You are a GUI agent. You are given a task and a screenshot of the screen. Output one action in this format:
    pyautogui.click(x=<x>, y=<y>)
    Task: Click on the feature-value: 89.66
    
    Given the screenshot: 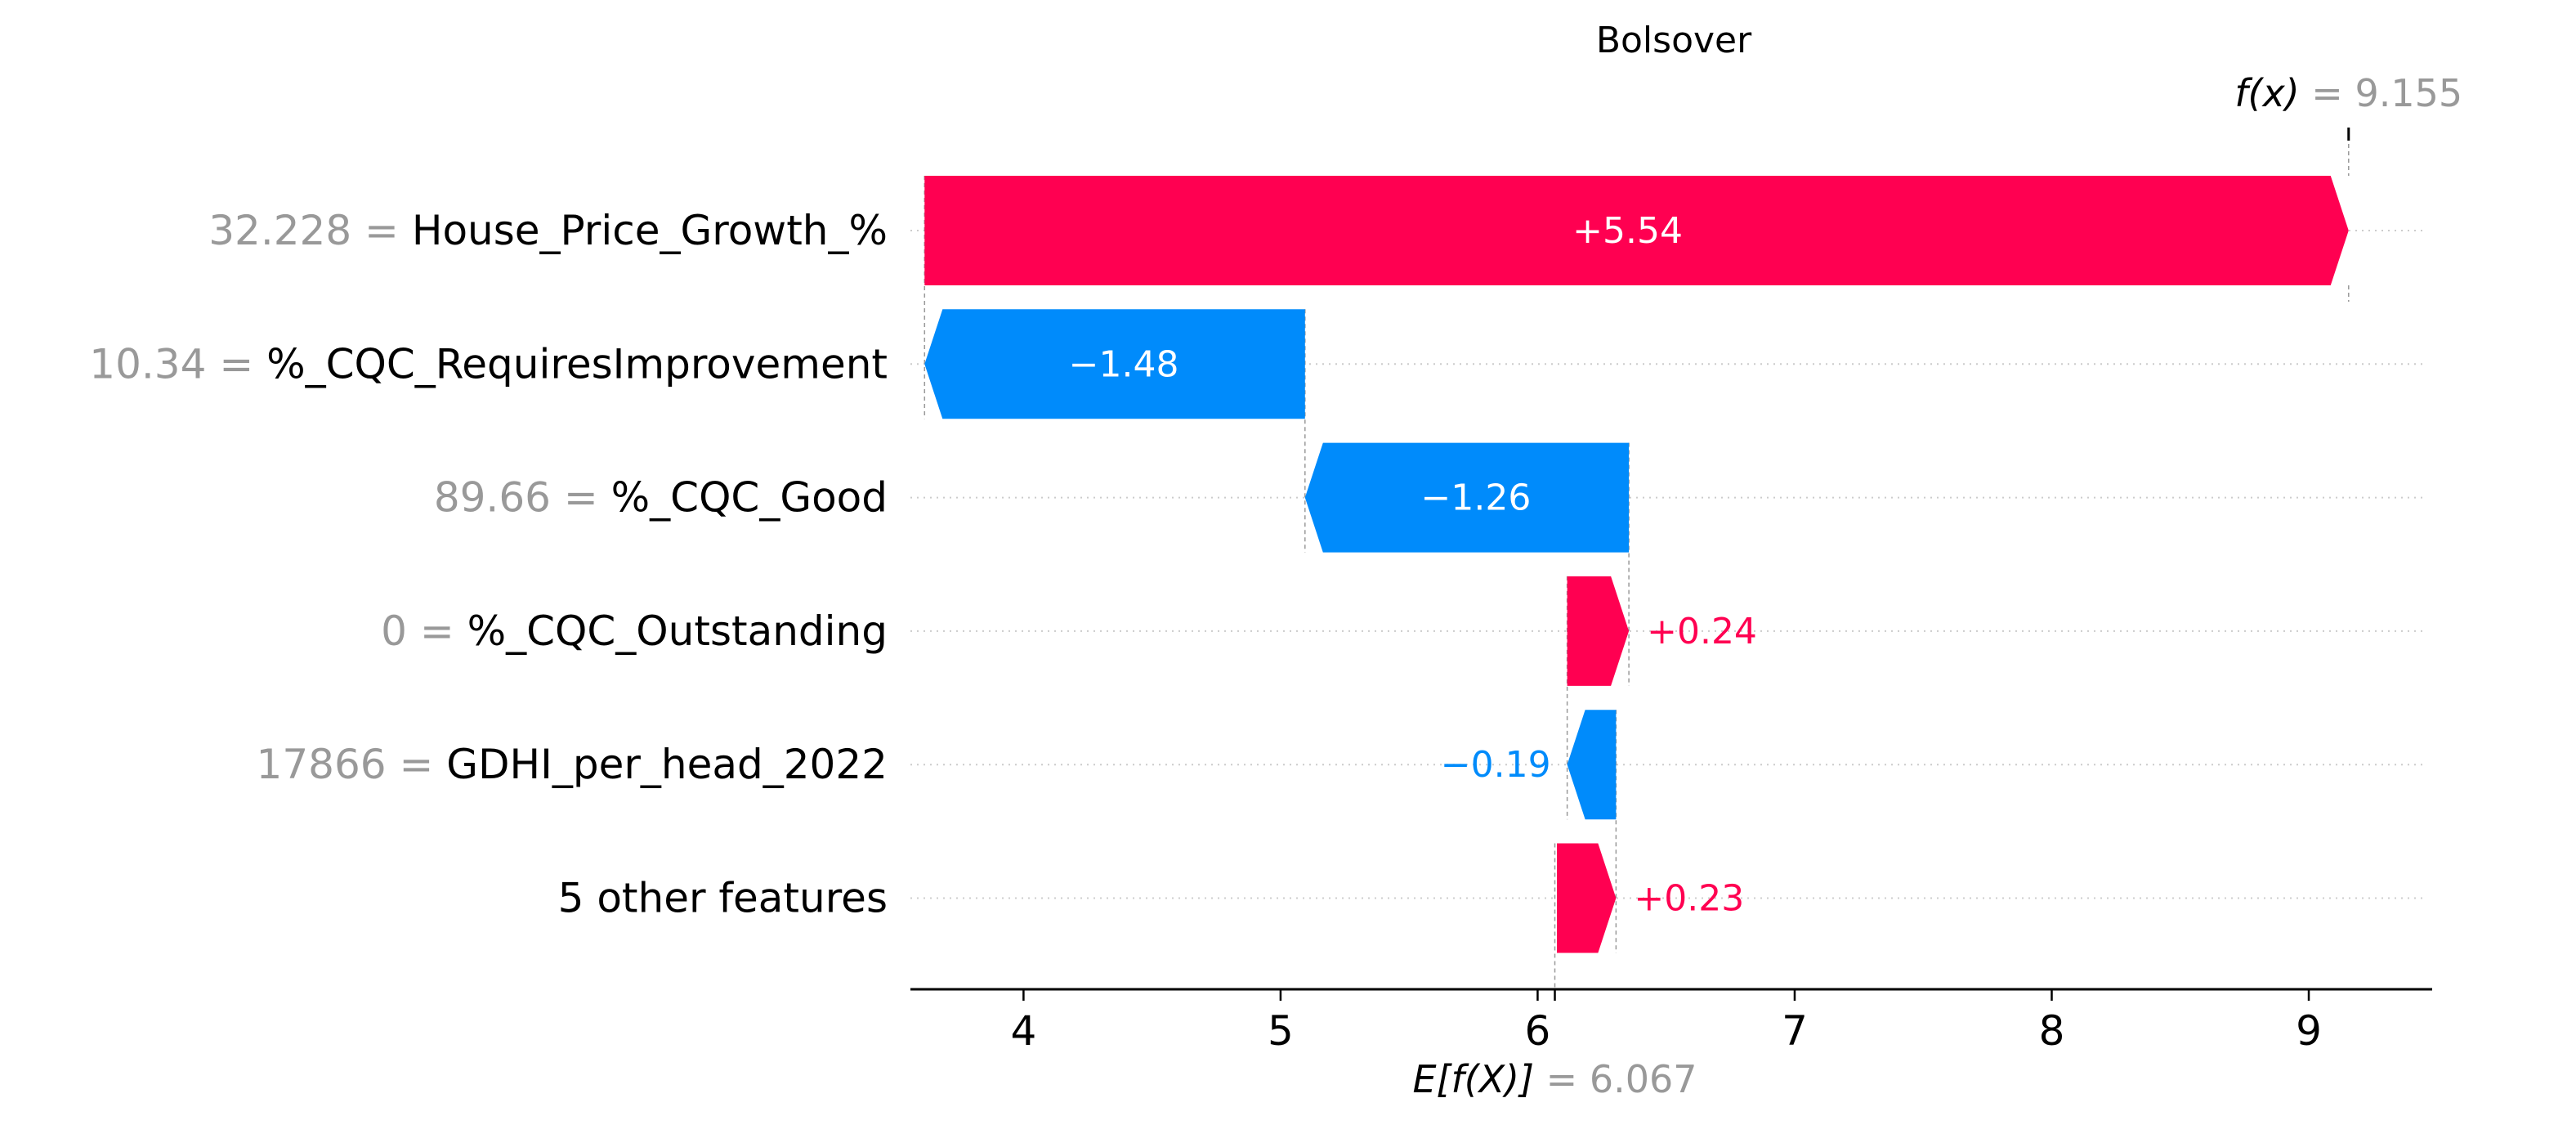 What is the action you would take?
    pyautogui.click(x=492, y=498)
    